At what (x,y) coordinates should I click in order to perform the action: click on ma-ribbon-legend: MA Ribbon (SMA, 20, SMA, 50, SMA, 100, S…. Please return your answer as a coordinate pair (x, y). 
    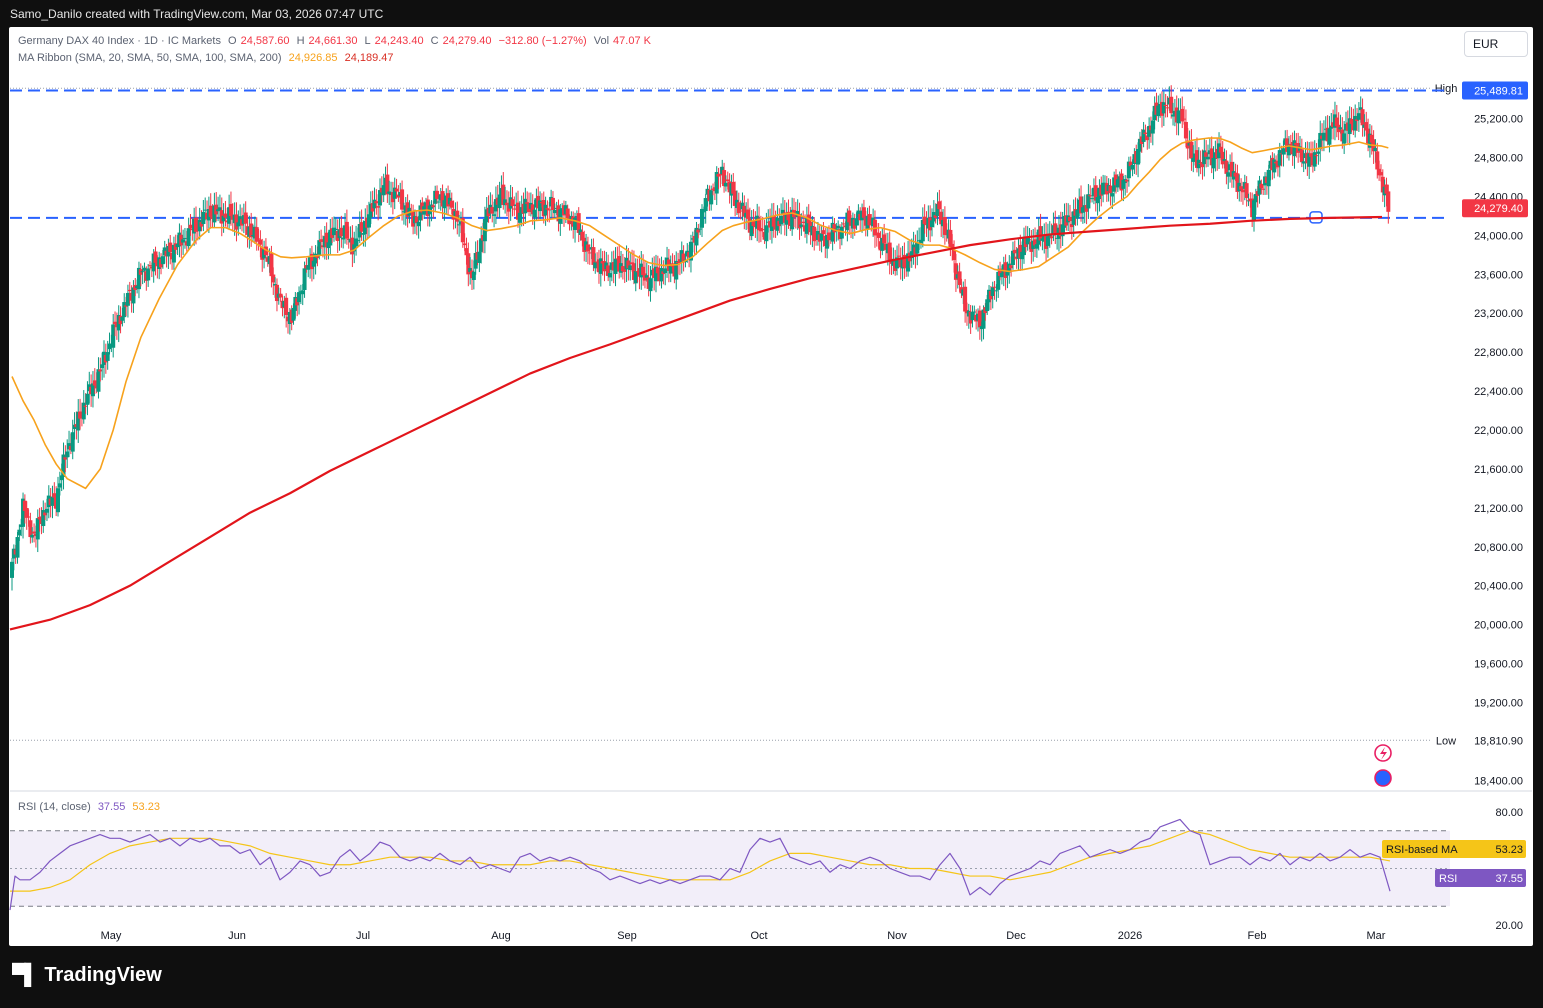
    Looking at the image, I should click on (208, 58).